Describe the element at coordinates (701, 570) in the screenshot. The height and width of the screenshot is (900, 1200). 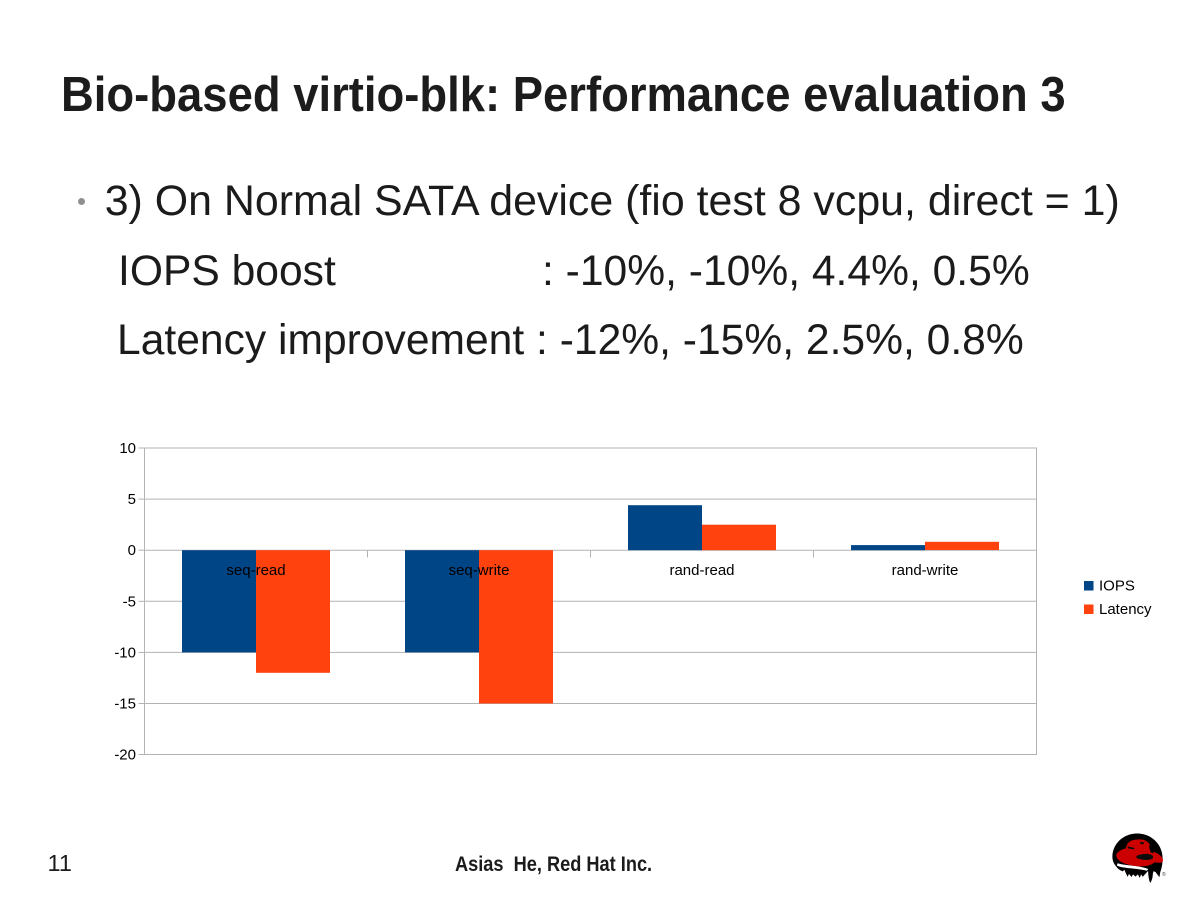
I see `svg-text: rand-read` at that location.